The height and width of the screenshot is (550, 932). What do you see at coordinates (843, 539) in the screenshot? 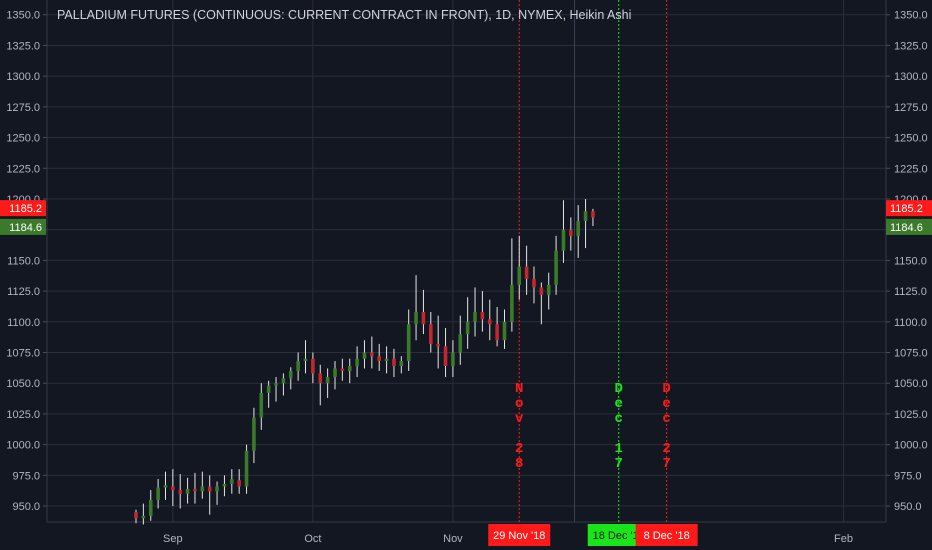
I see `x-tick-label: Feb` at bounding box center [843, 539].